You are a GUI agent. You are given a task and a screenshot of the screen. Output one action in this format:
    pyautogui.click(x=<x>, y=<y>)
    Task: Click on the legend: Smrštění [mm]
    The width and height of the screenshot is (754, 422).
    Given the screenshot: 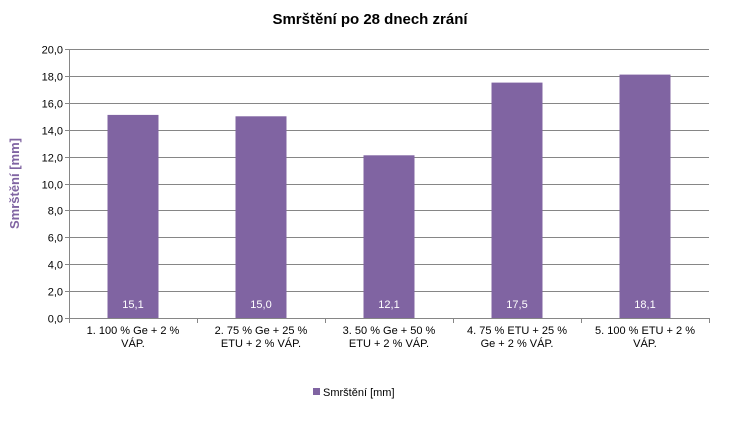 What is the action you would take?
    pyautogui.click(x=354, y=393)
    